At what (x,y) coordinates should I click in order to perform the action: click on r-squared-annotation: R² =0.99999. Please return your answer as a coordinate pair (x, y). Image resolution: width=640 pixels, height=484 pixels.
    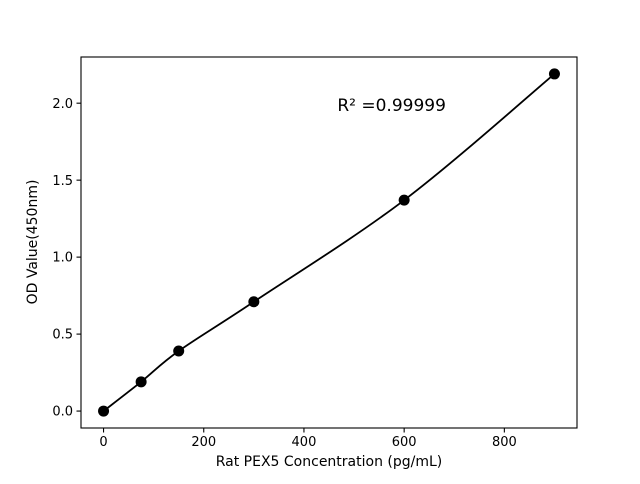
    Looking at the image, I should click on (391, 106).